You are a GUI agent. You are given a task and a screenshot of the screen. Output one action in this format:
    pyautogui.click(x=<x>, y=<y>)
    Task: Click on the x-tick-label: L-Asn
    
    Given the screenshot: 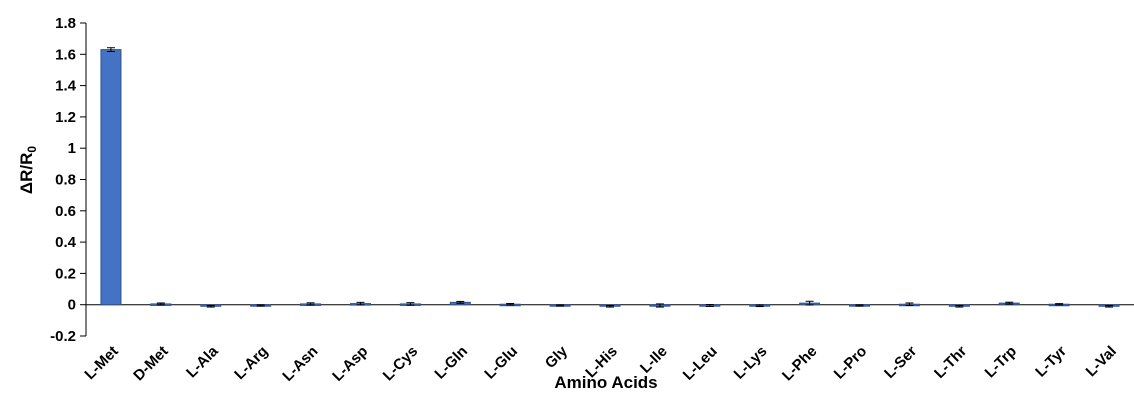 What is the action you would take?
    pyautogui.click(x=300, y=364)
    